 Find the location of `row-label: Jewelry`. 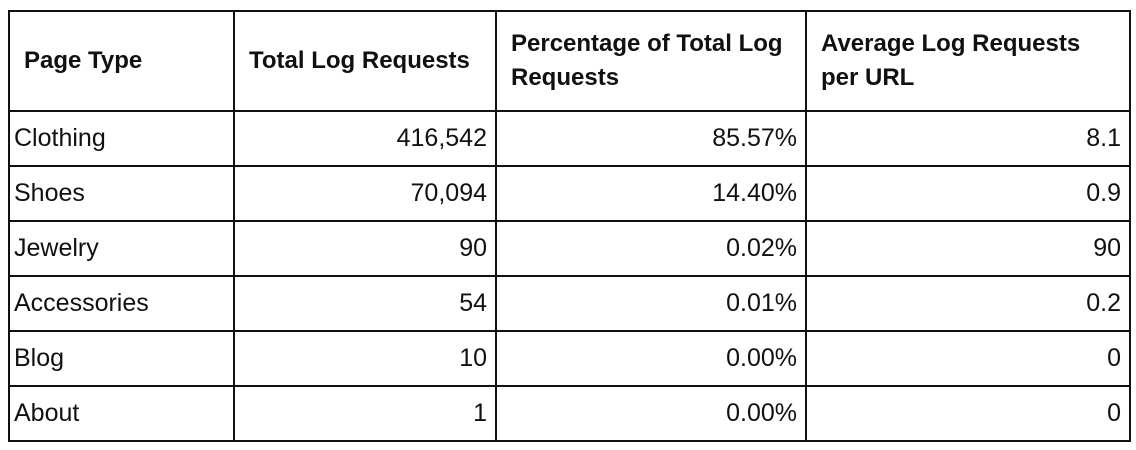

row-label: Jewelry is located at coordinates (121, 248).